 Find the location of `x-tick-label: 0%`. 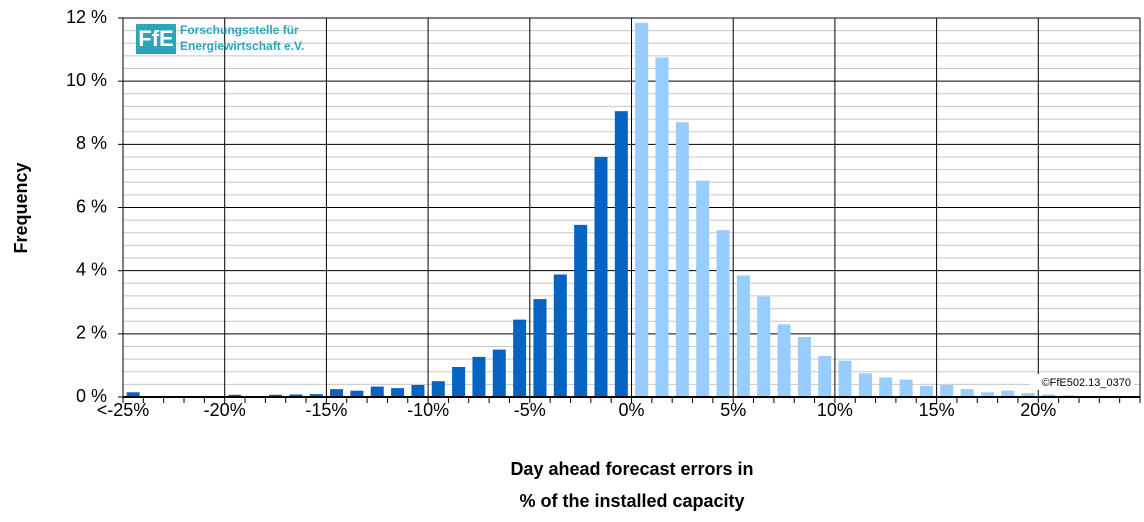

x-tick-label: 0% is located at coordinates (631, 410).